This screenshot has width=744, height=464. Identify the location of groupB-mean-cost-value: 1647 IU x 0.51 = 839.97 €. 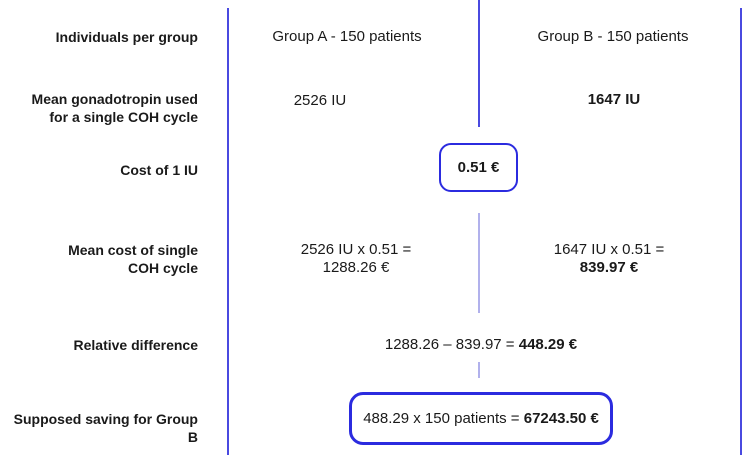
(609, 259).